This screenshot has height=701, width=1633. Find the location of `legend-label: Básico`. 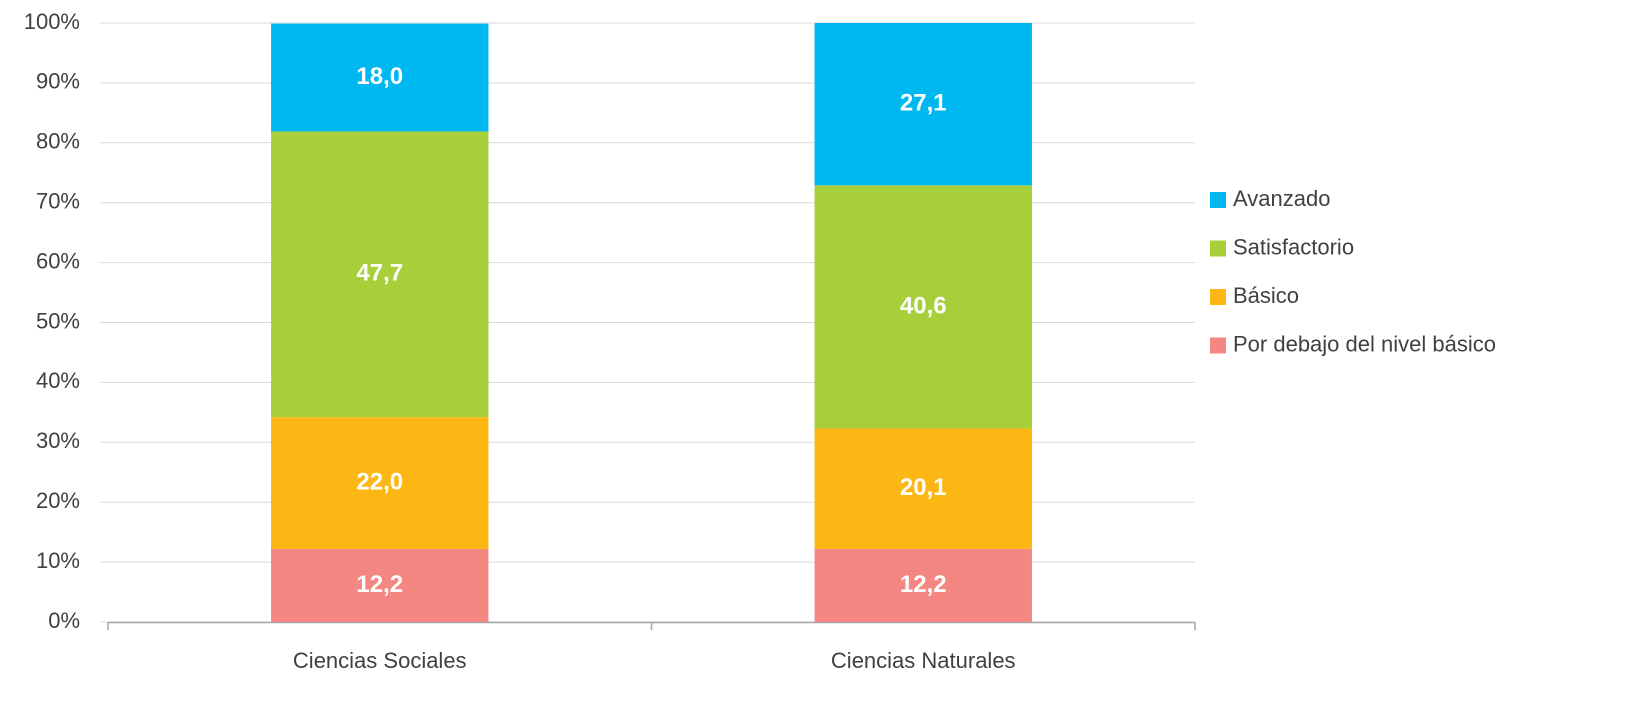

legend-label: Básico is located at coordinates (1266, 295).